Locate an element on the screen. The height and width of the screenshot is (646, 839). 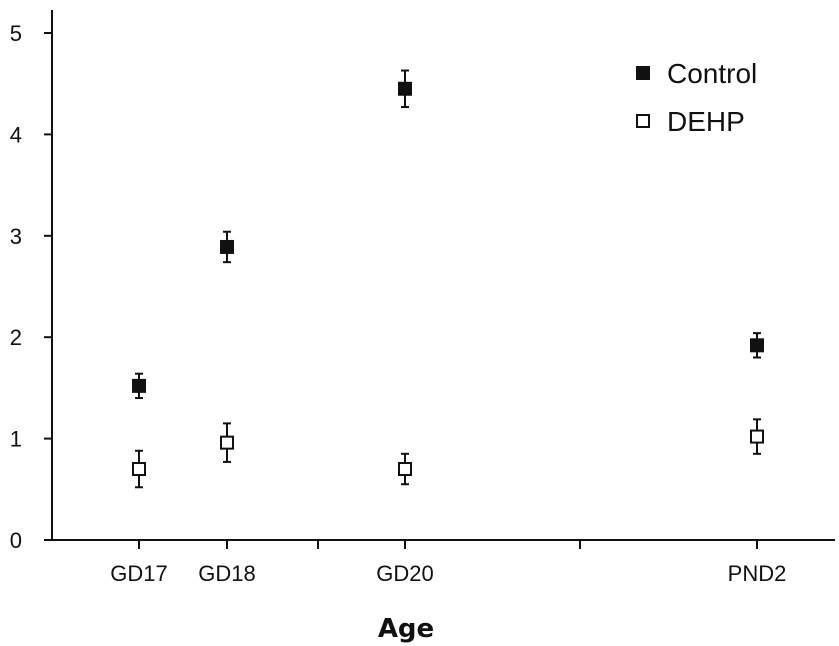
legend-label: DEHP is located at coordinates (706, 121).